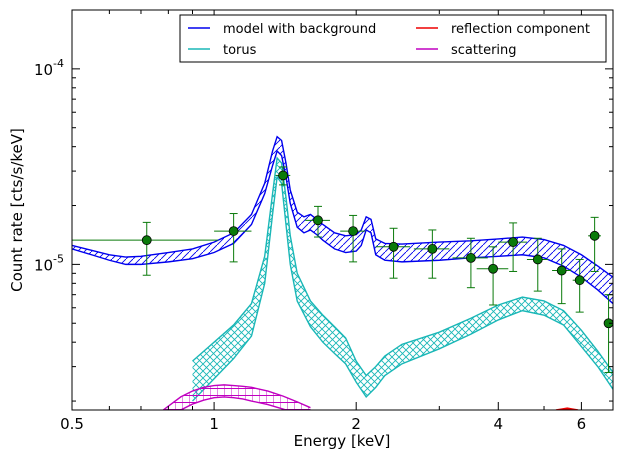  Describe the element at coordinates (356, 424) in the screenshot. I see `x-tick-label: 2` at that location.